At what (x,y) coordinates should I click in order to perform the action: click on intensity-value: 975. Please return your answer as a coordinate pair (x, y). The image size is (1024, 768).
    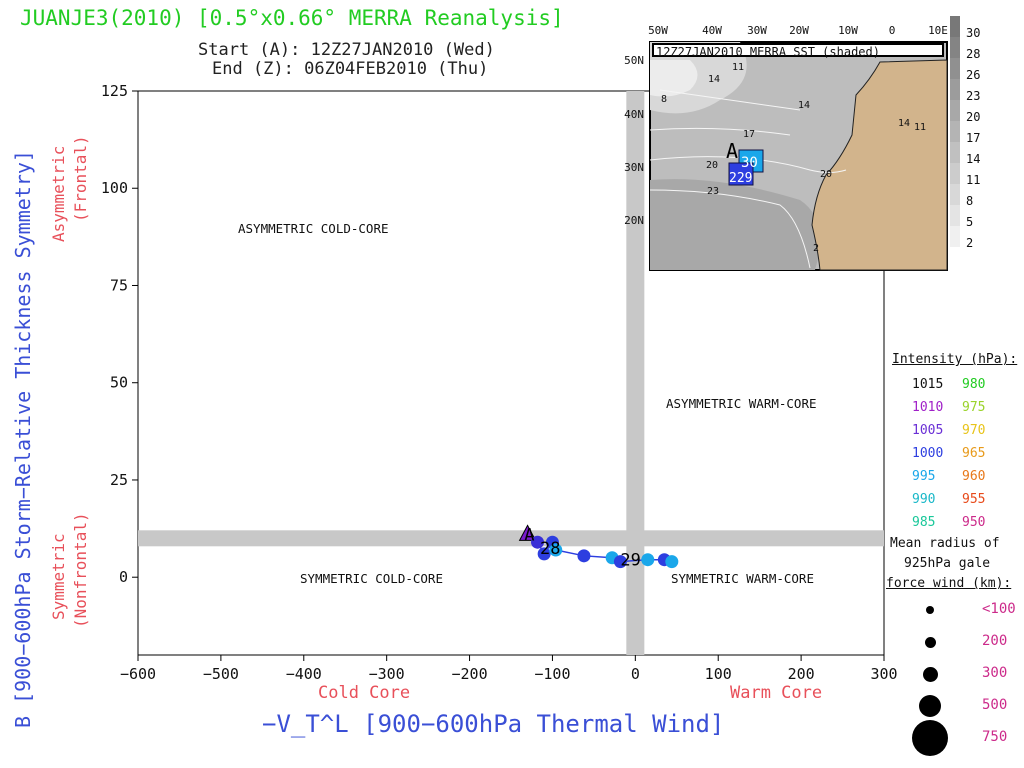
    Looking at the image, I should click on (974, 407).